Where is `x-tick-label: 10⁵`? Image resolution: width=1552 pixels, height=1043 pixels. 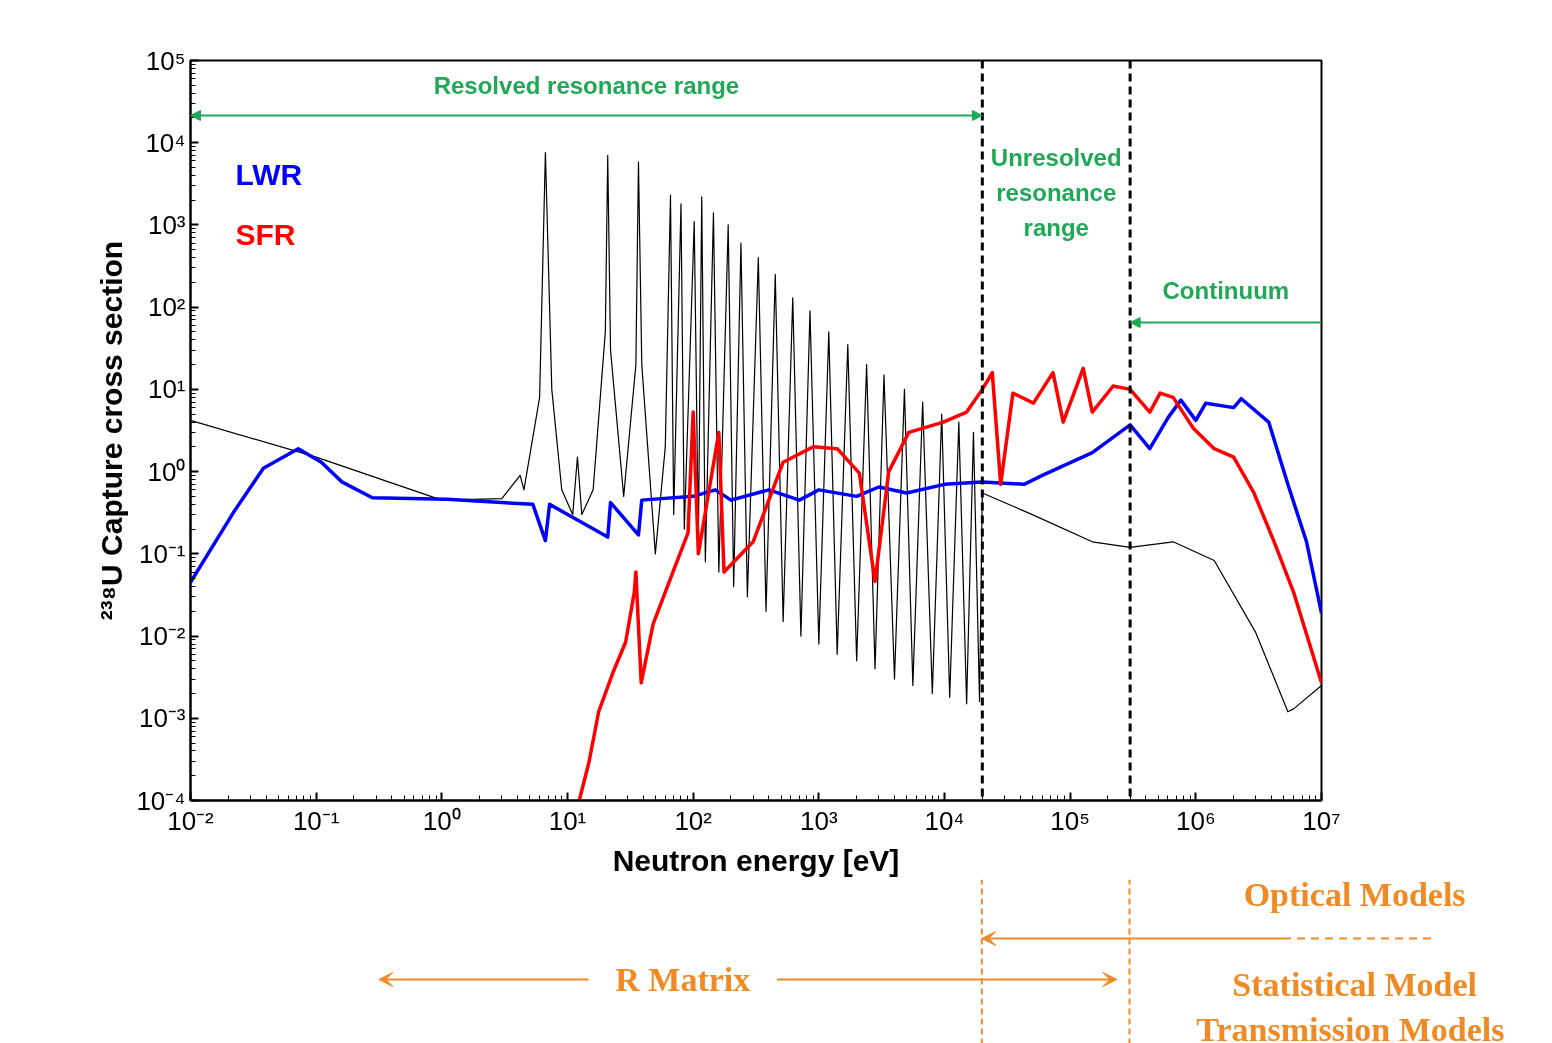 x-tick-label: 10⁵ is located at coordinates (1070, 820).